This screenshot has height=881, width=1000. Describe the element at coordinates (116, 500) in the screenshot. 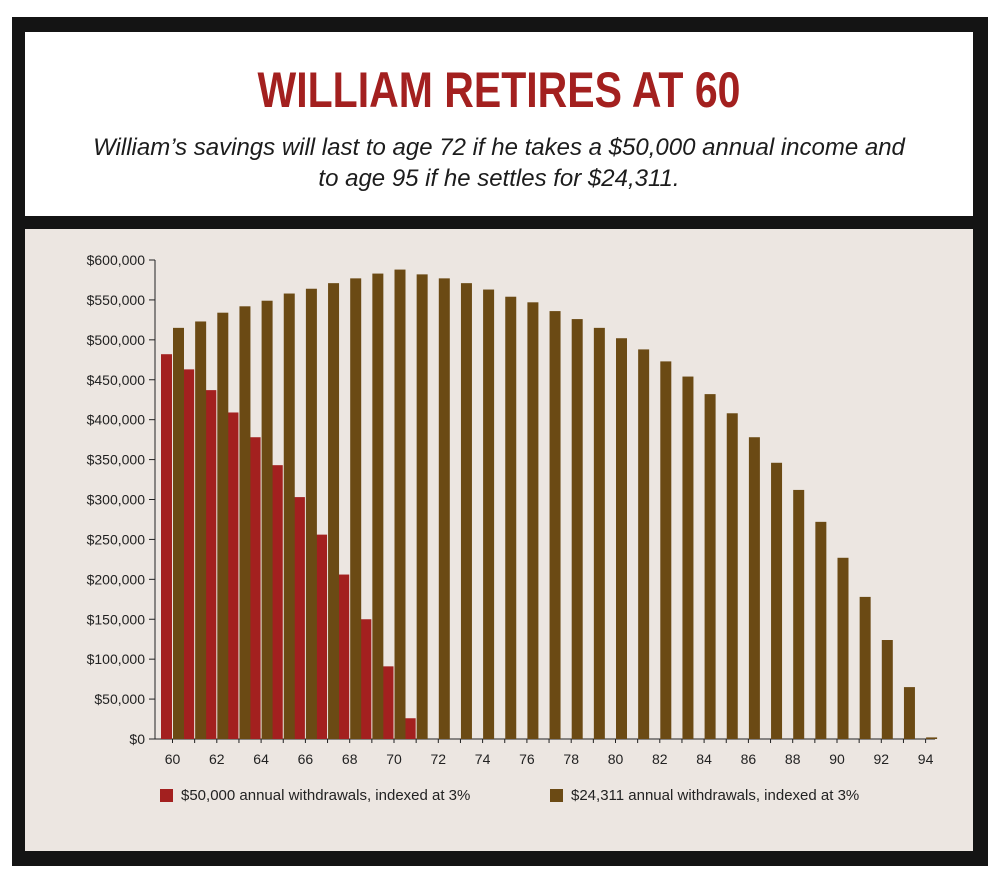

I see `y-tick-label: $300,000` at that location.